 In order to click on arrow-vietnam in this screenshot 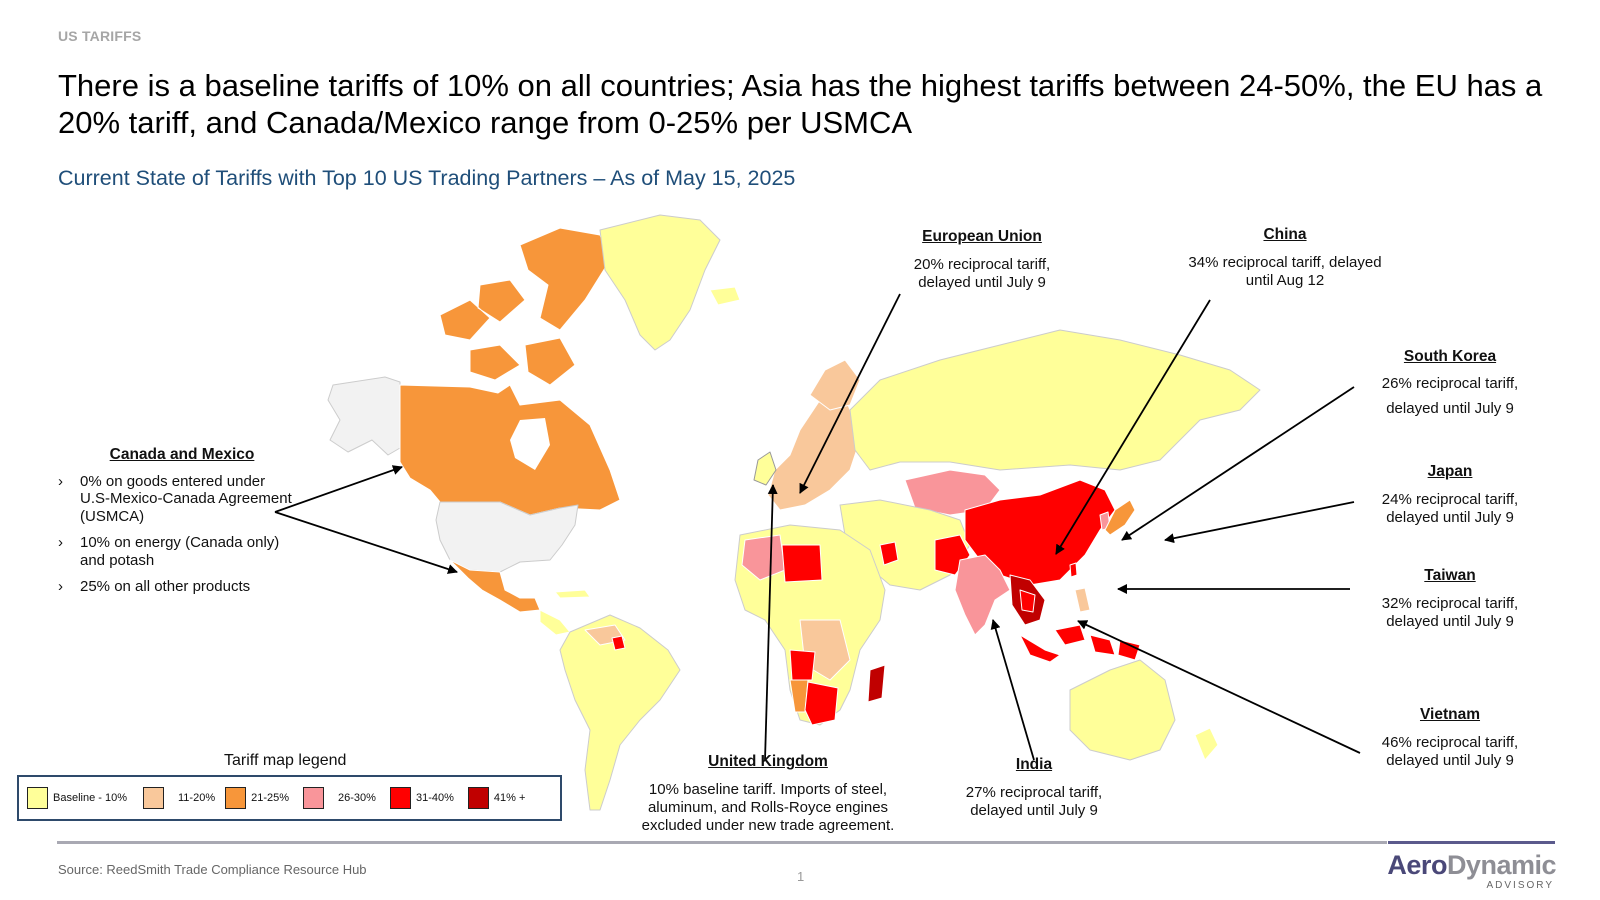, I will do `click(1219, 687)`.